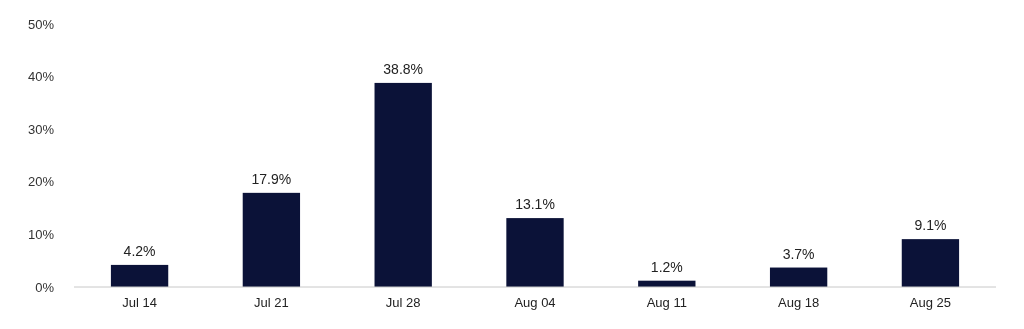 Image resolution: width=1024 pixels, height=329 pixels. I want to click on y-tick-label: 30%, so click(41, 129).